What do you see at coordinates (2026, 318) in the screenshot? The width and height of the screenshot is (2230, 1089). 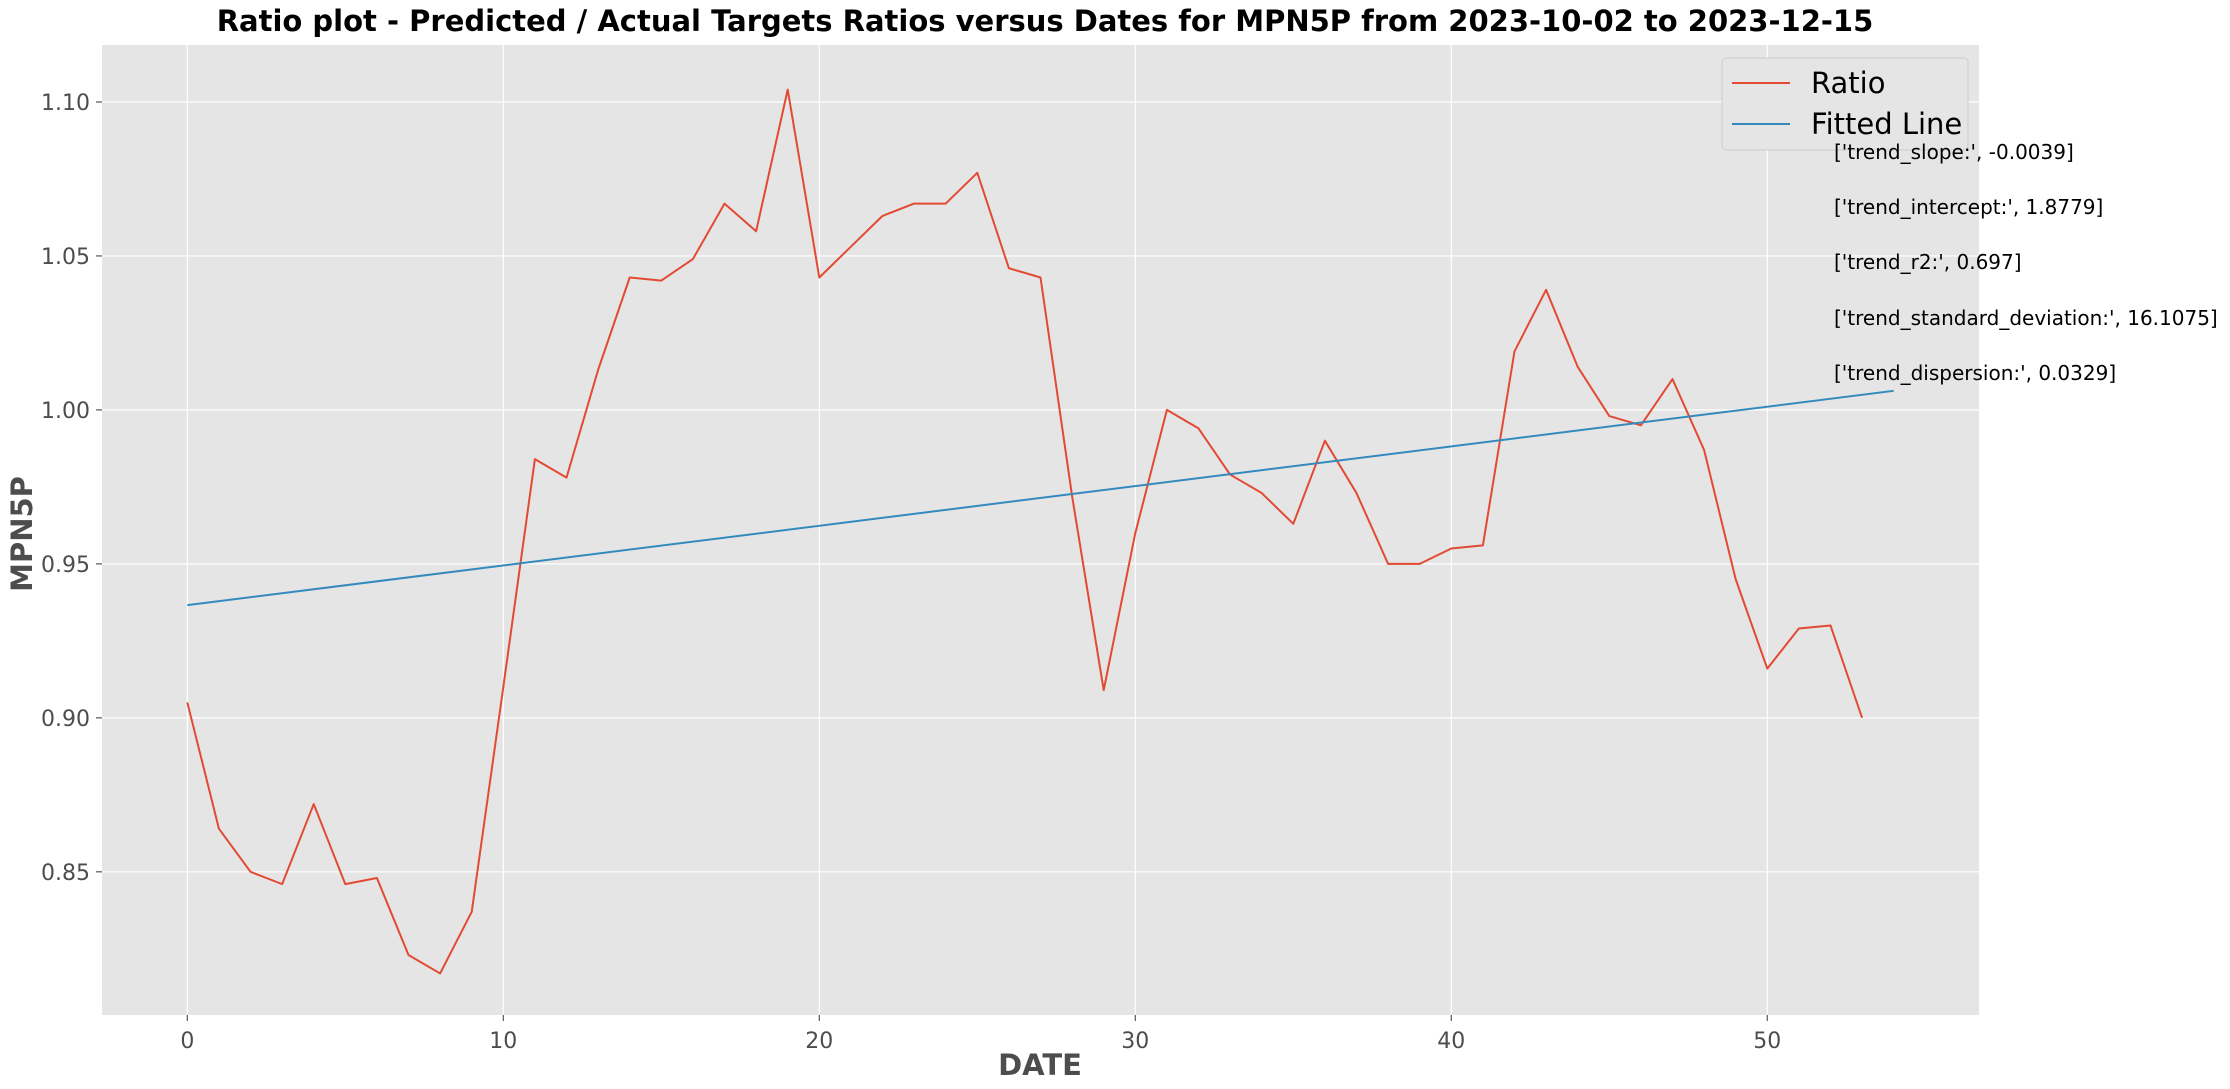 I see `annotation-trend-standard-deviation: ['trend_standard_deviation:', 16.1075]` at bounding box center [2026, 318].